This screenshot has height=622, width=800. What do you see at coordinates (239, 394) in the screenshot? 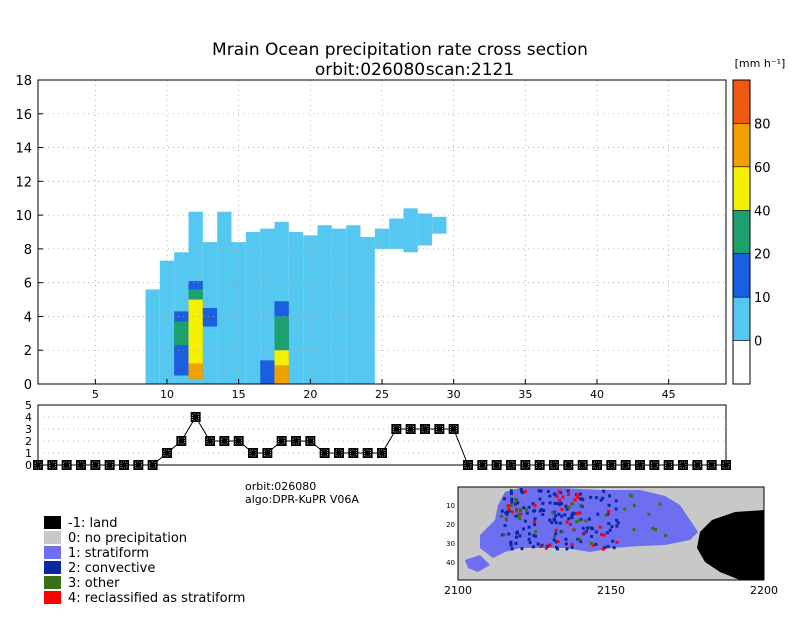
I see `x-tick-label: 15` at bounding box center [239, 394].